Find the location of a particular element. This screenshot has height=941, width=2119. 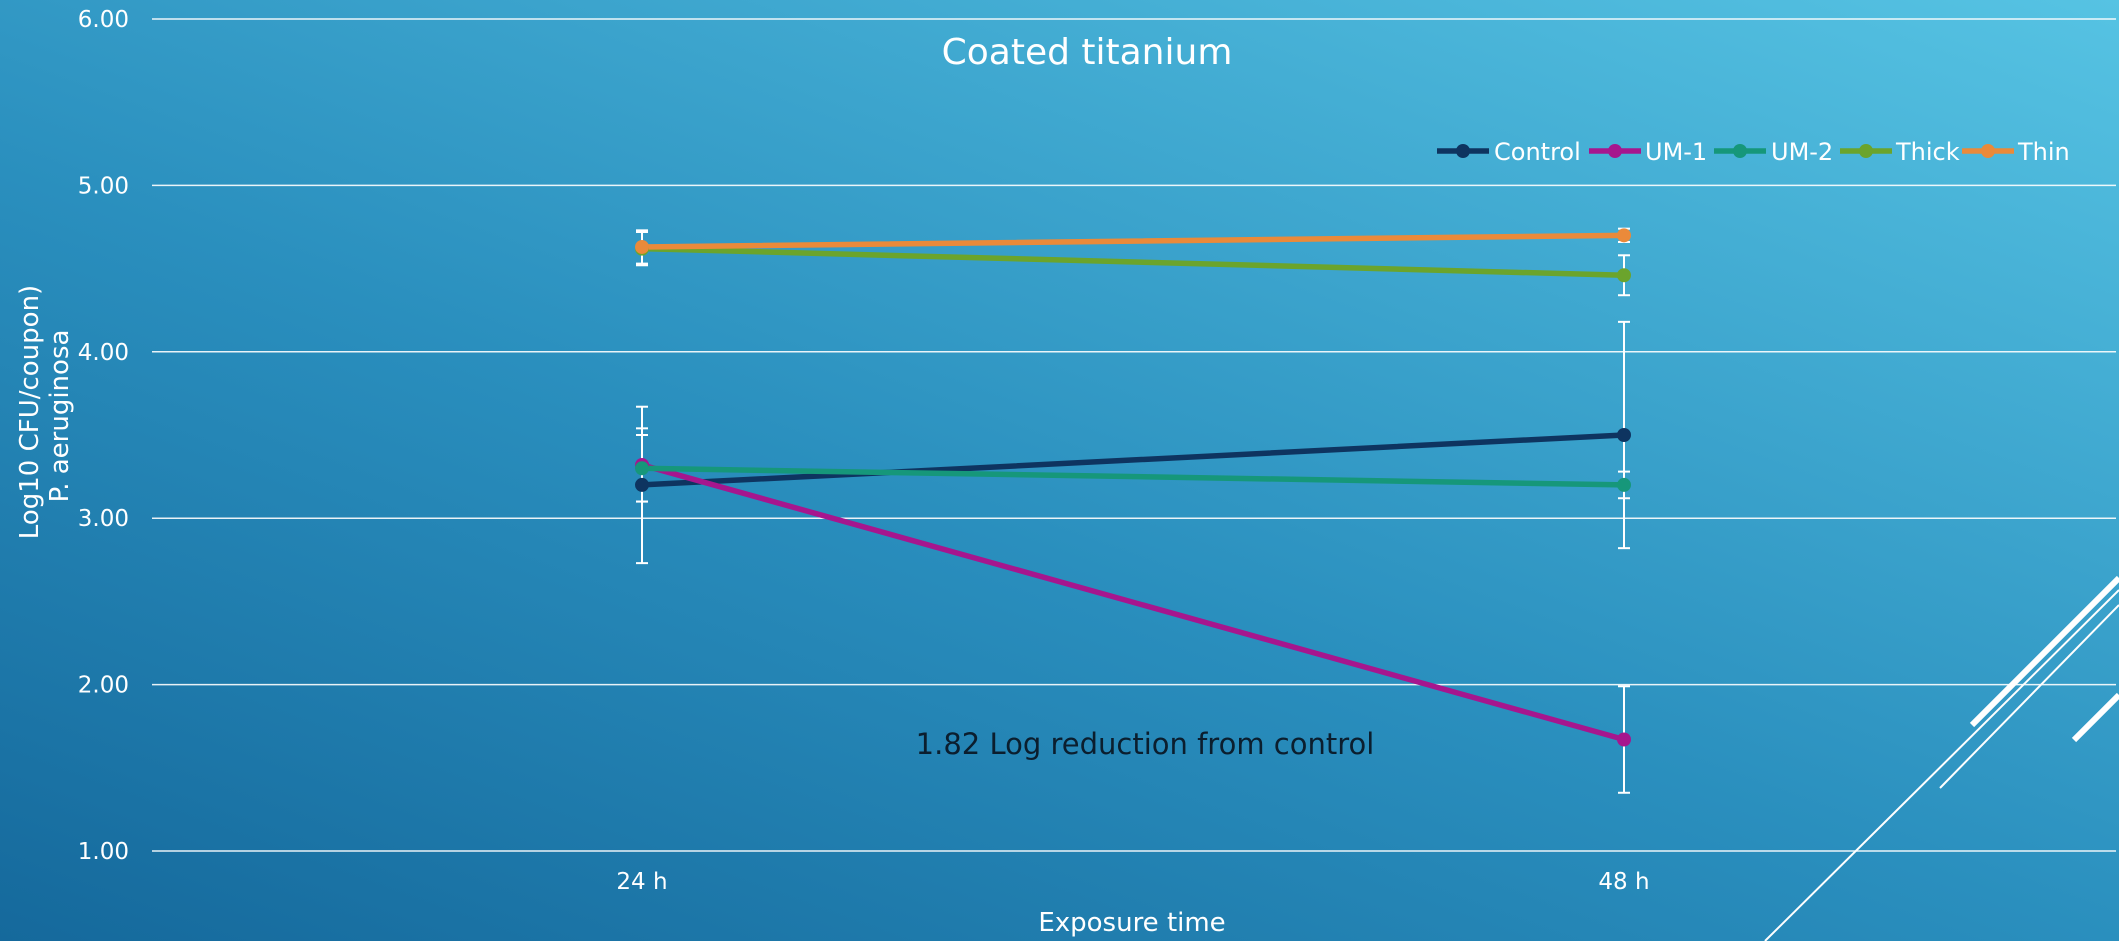

legend-label: UM-1 is located at coordinates (1676, 152).